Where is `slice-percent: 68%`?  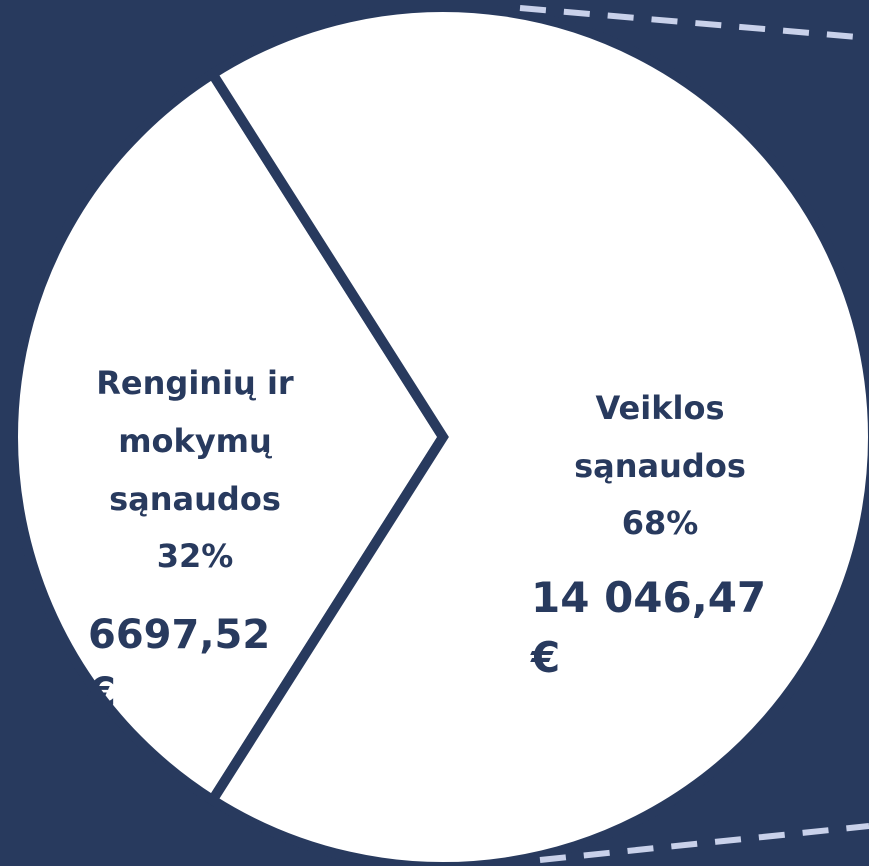
slice-percent: 68% is located at coordinates (660, 523).